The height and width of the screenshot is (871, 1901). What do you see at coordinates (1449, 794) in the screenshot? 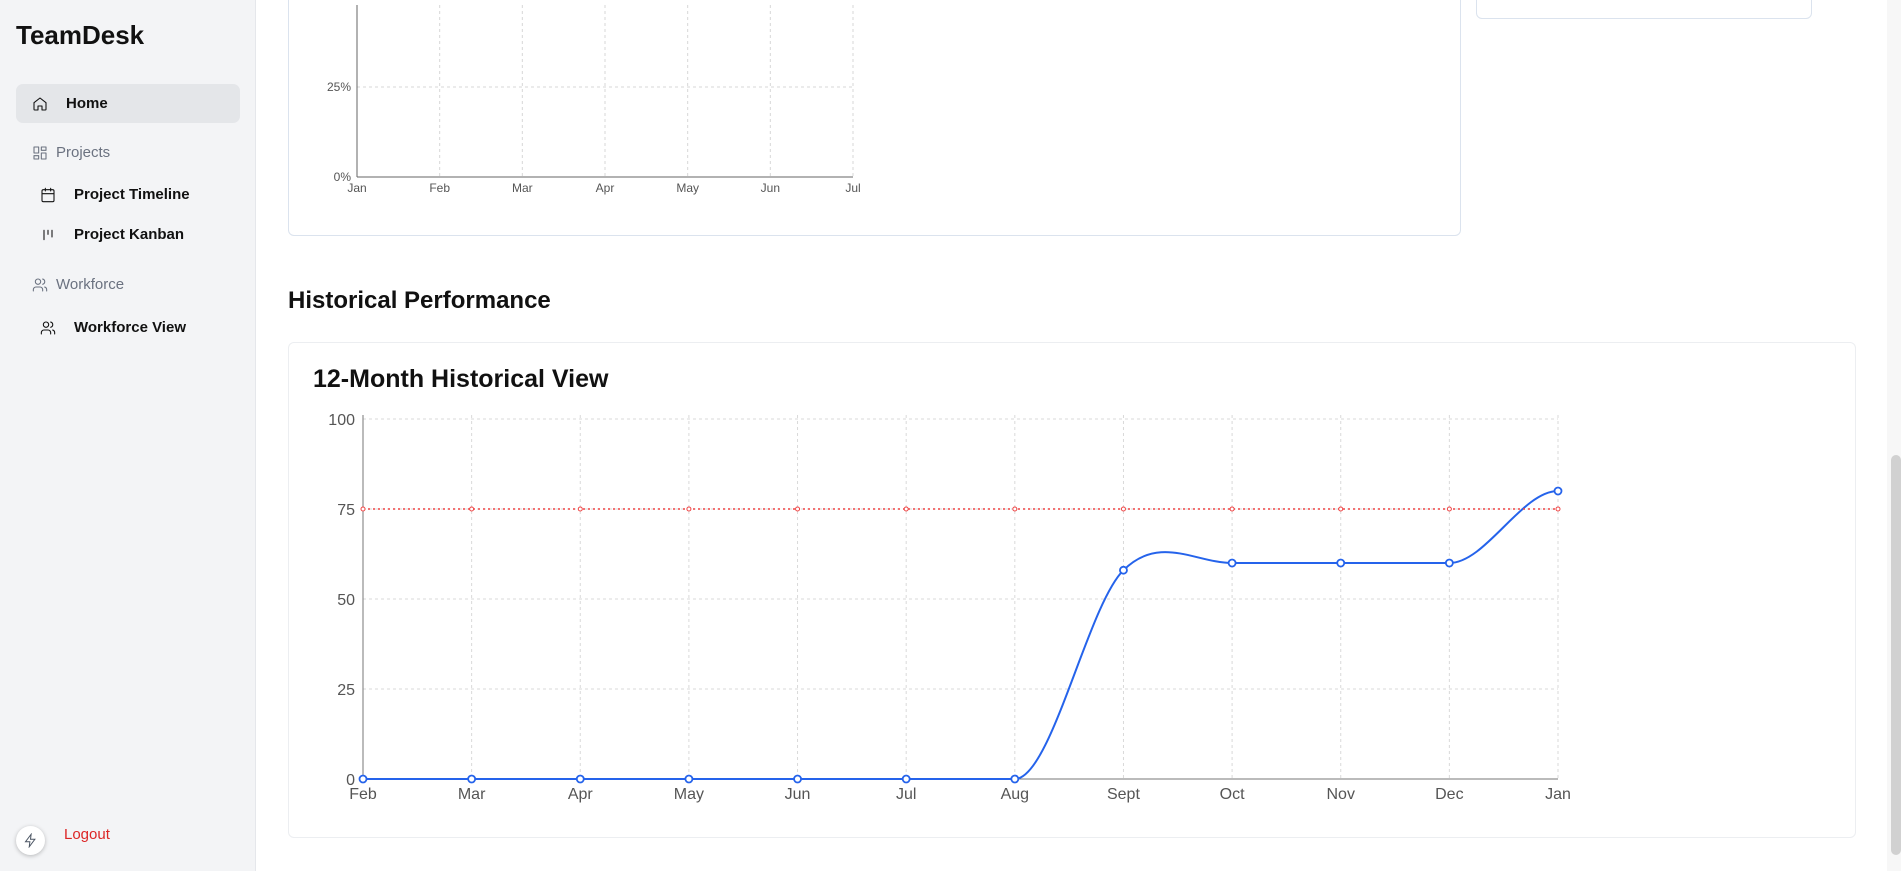
I see `x-tick-label: Dec` at bounding box center [1449, 794].